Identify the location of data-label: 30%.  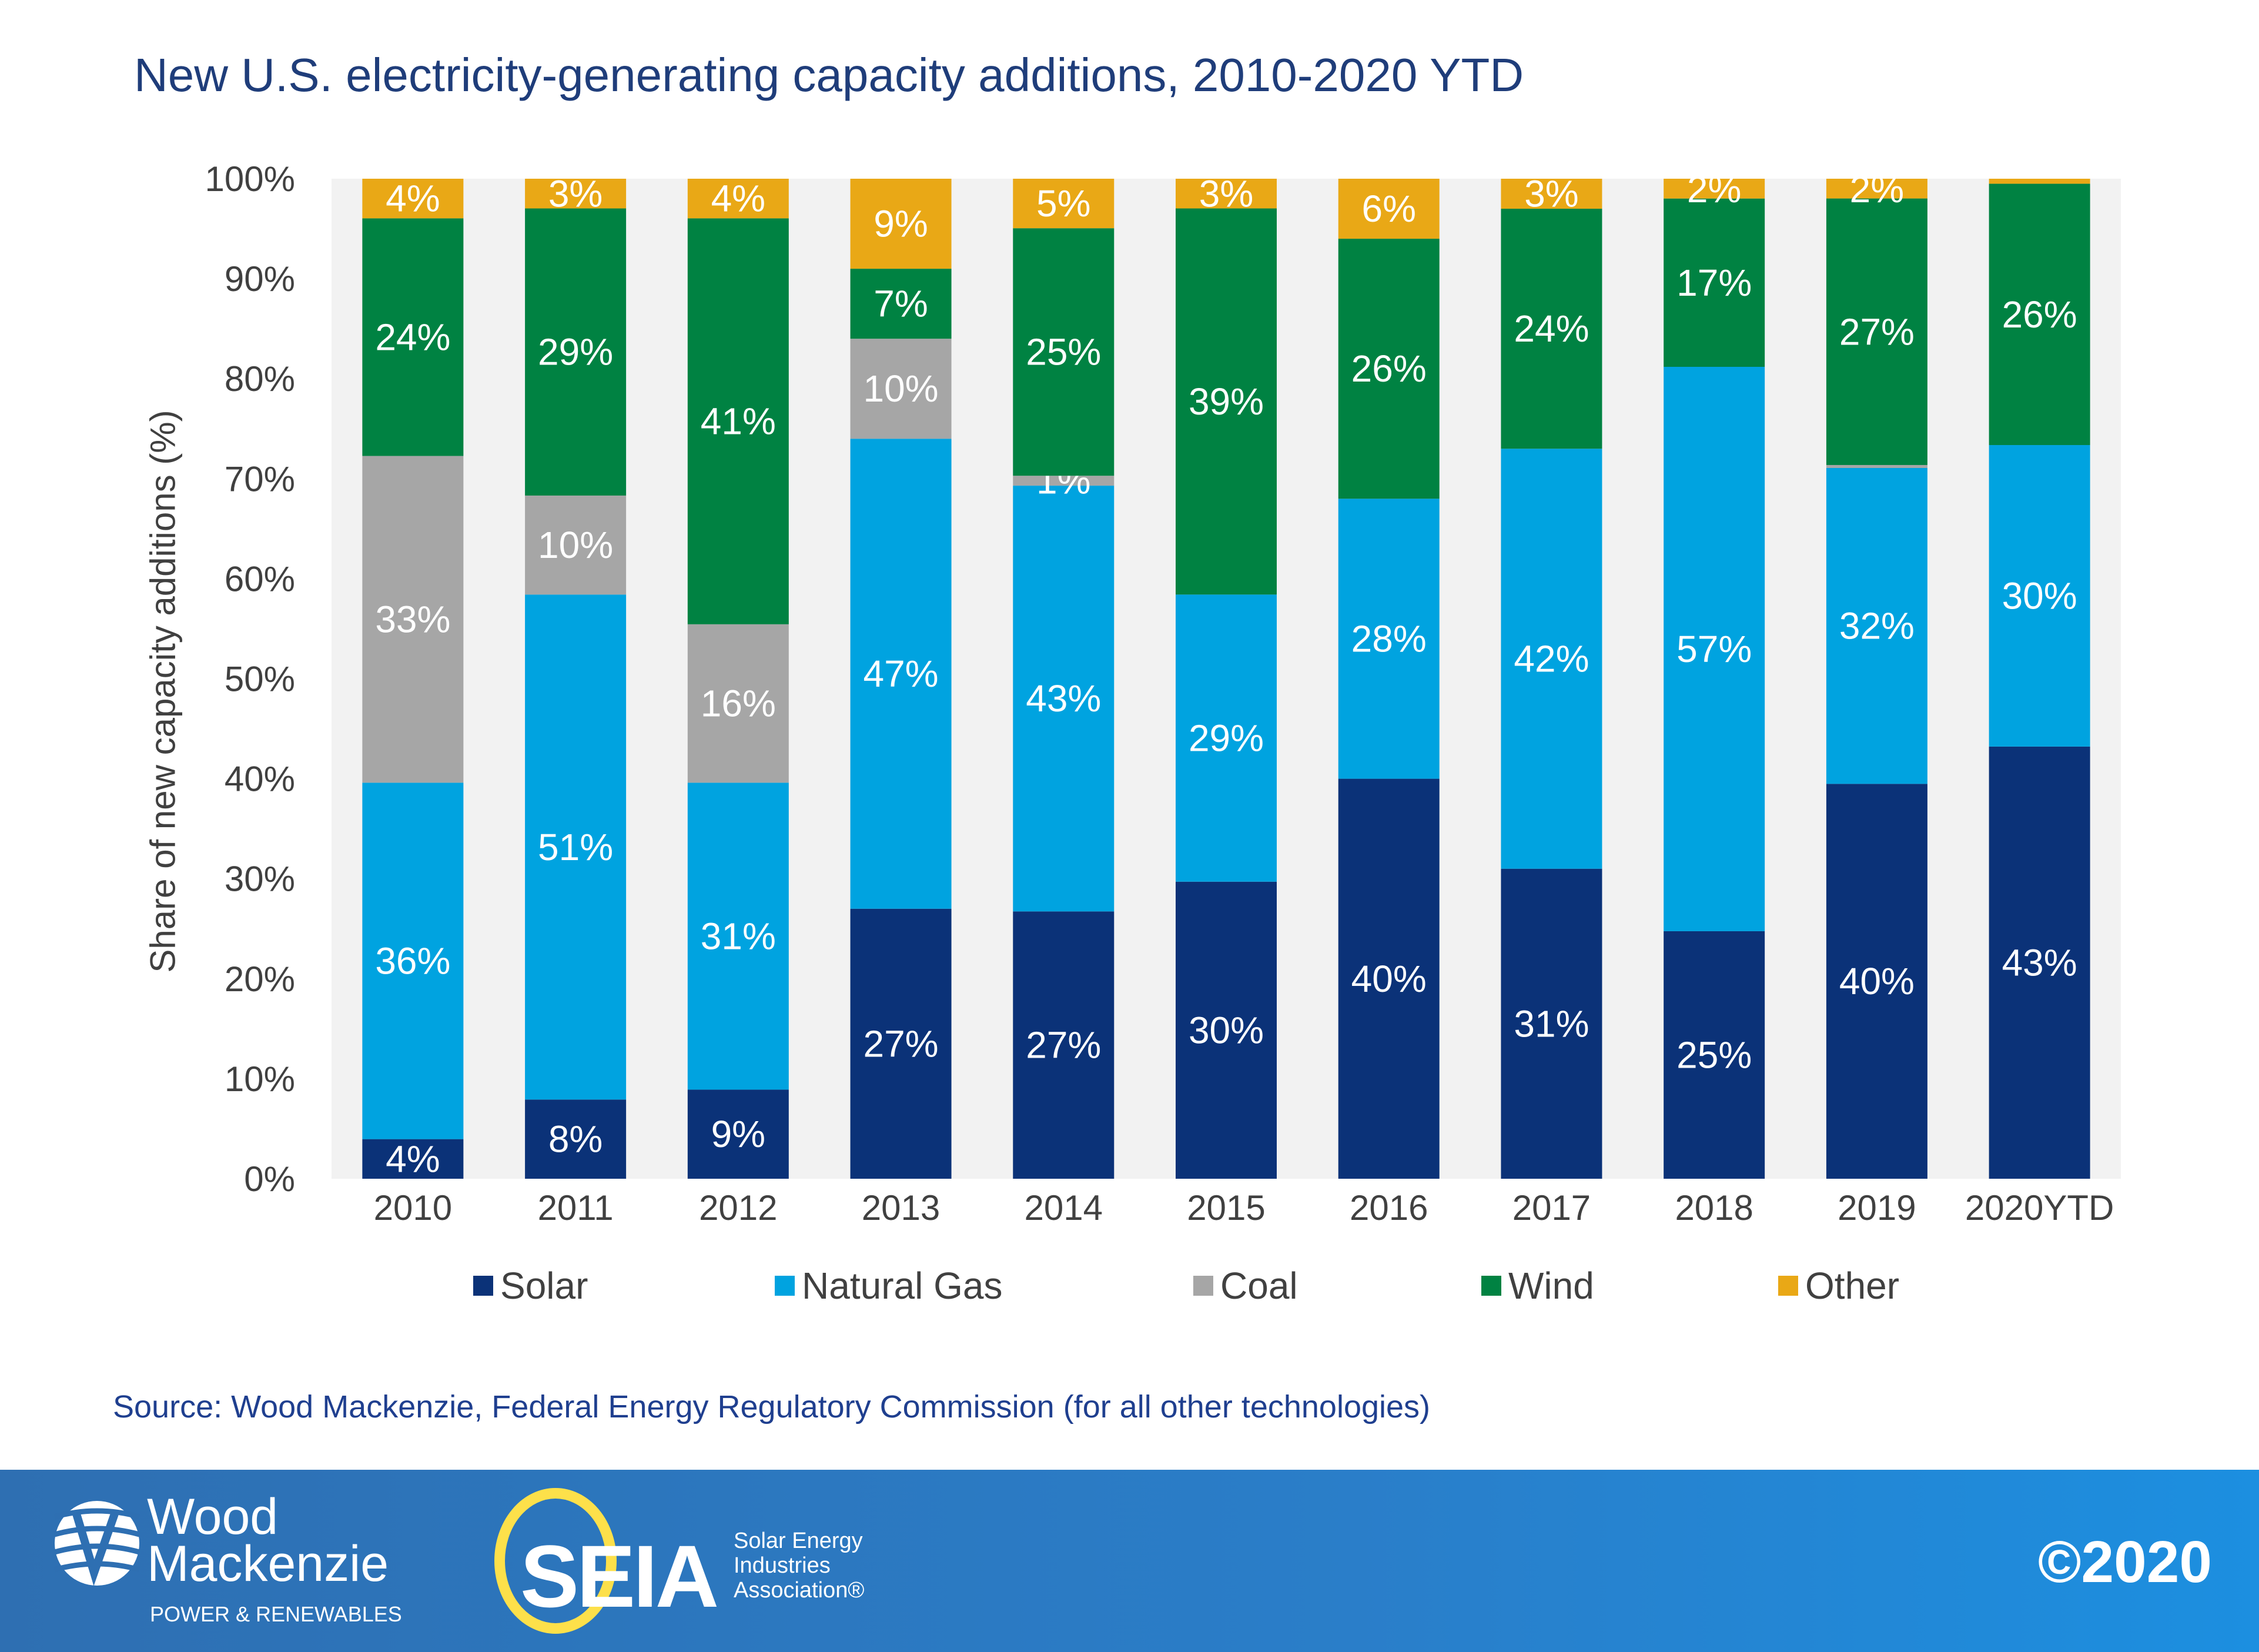
(2039, 595).